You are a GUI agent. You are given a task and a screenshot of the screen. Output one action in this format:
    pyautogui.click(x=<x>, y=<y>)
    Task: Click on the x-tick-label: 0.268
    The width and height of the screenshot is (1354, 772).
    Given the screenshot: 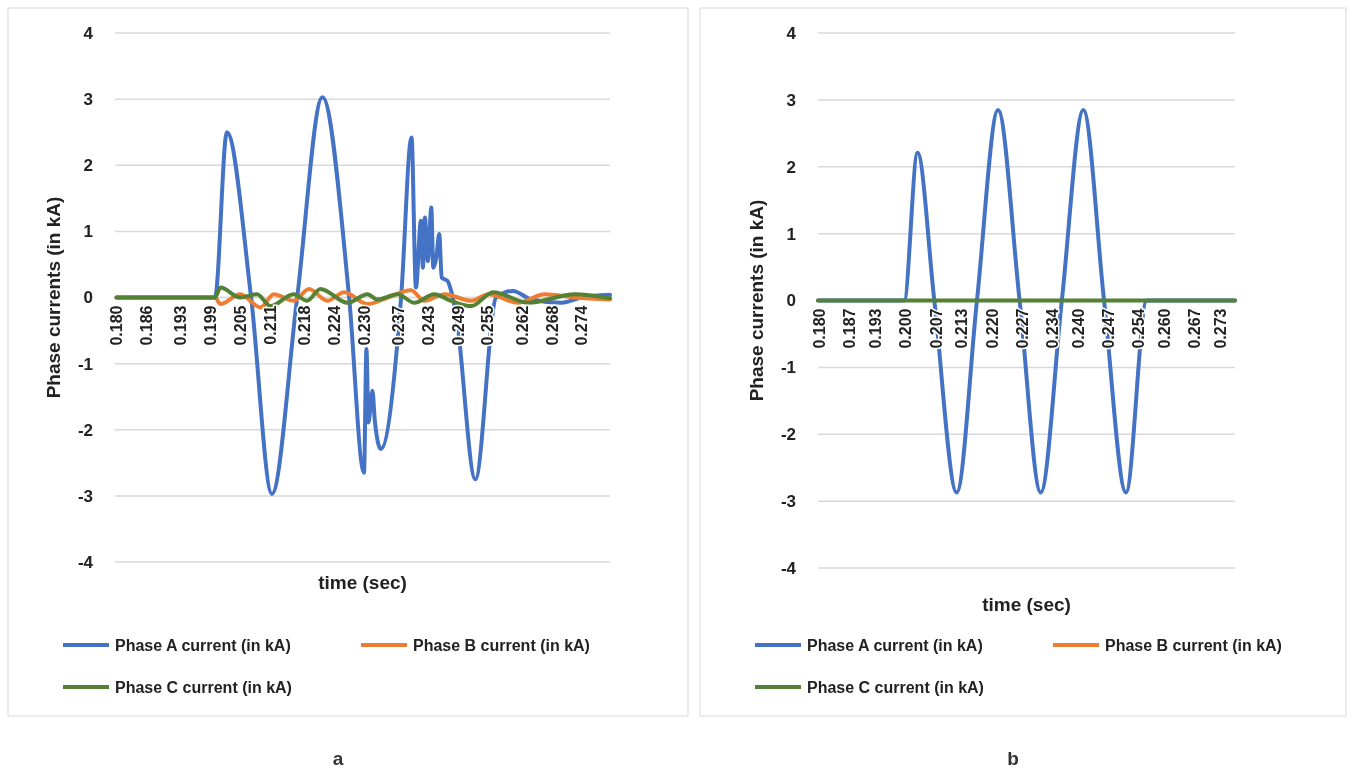 What is the action you would take?
    pyautogui.click(x=552, y=325)
    